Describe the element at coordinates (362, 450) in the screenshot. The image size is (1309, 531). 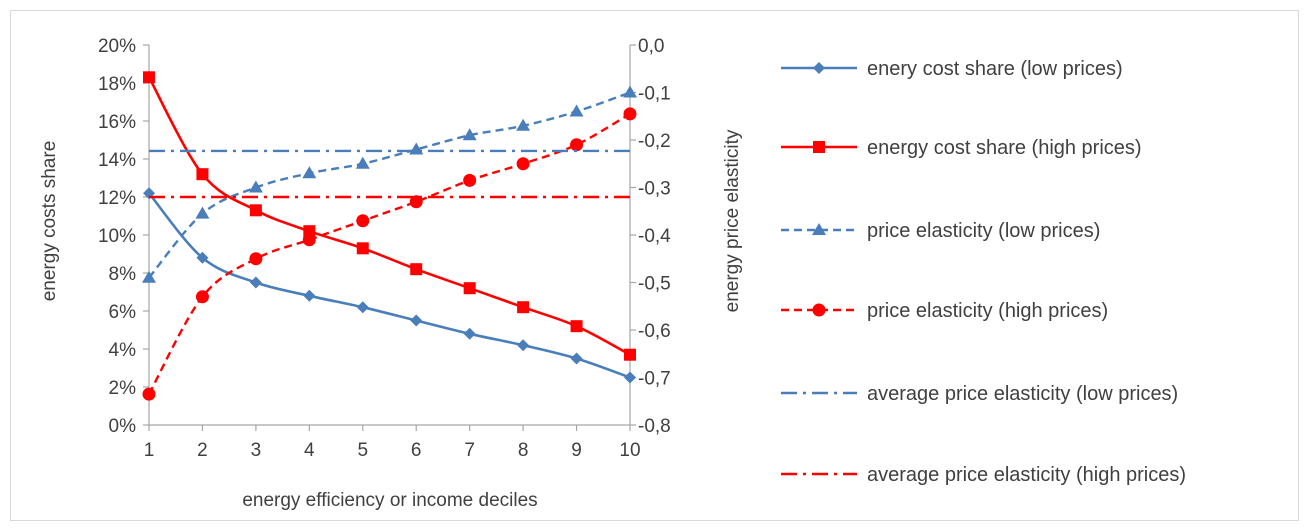
I see `x-tick-label: 5` at that location.